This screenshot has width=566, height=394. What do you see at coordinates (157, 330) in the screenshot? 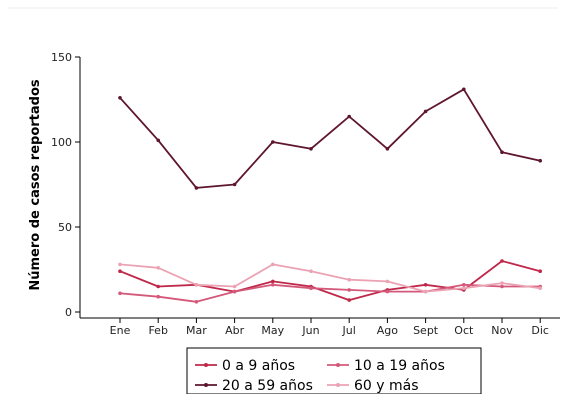
I see `x-tick-label: Feb` at bounding box center [157, 330].